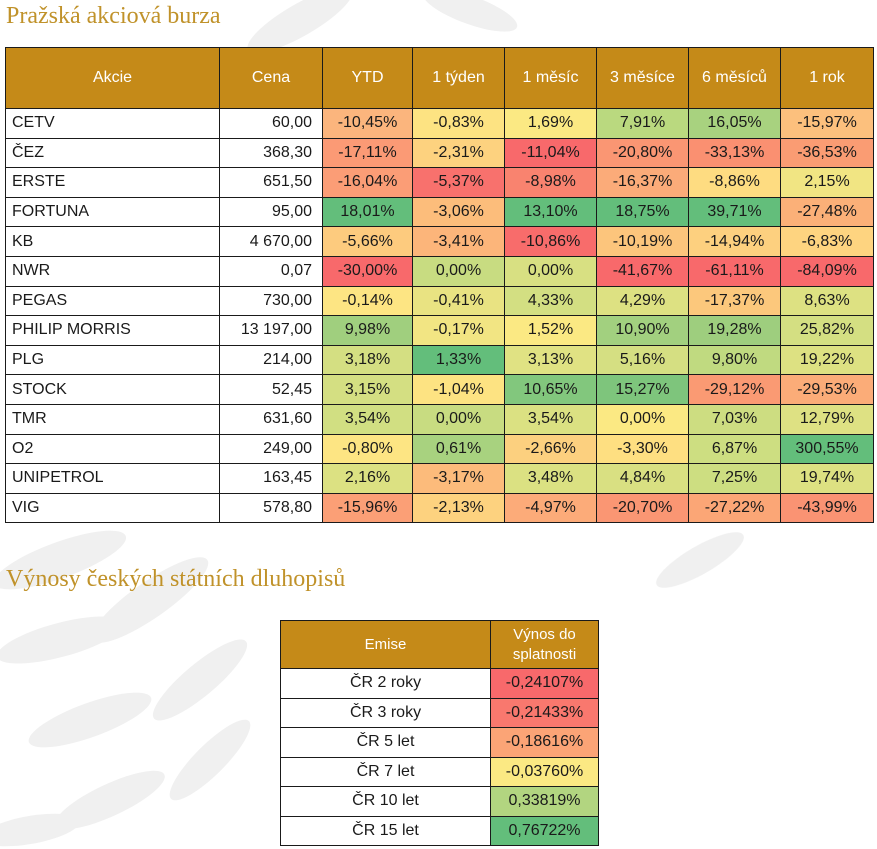 This screenshot has width=877, height=849. What do you see at coordinates (458, 508) in the screenshot?
I see `stock-change-cell: -2,13%` at bounding box center [458, 508].